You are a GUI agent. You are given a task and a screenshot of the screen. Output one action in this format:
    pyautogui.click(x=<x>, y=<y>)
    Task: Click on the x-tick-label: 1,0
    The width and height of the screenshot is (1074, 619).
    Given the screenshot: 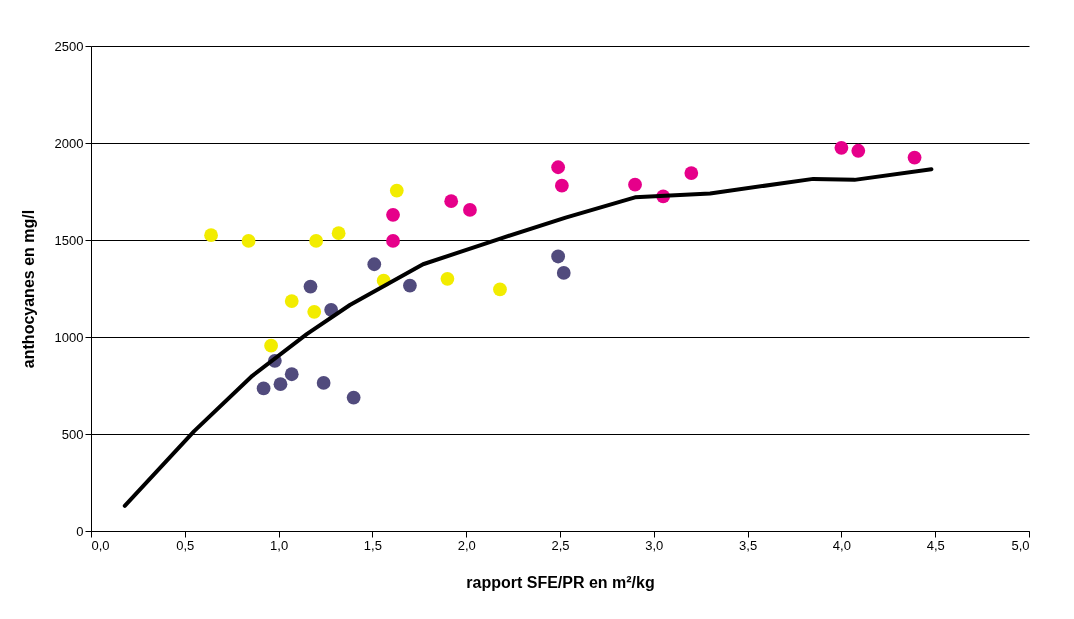 What is the action you would take?
    pyautogui.click(x=279, y=545)
    